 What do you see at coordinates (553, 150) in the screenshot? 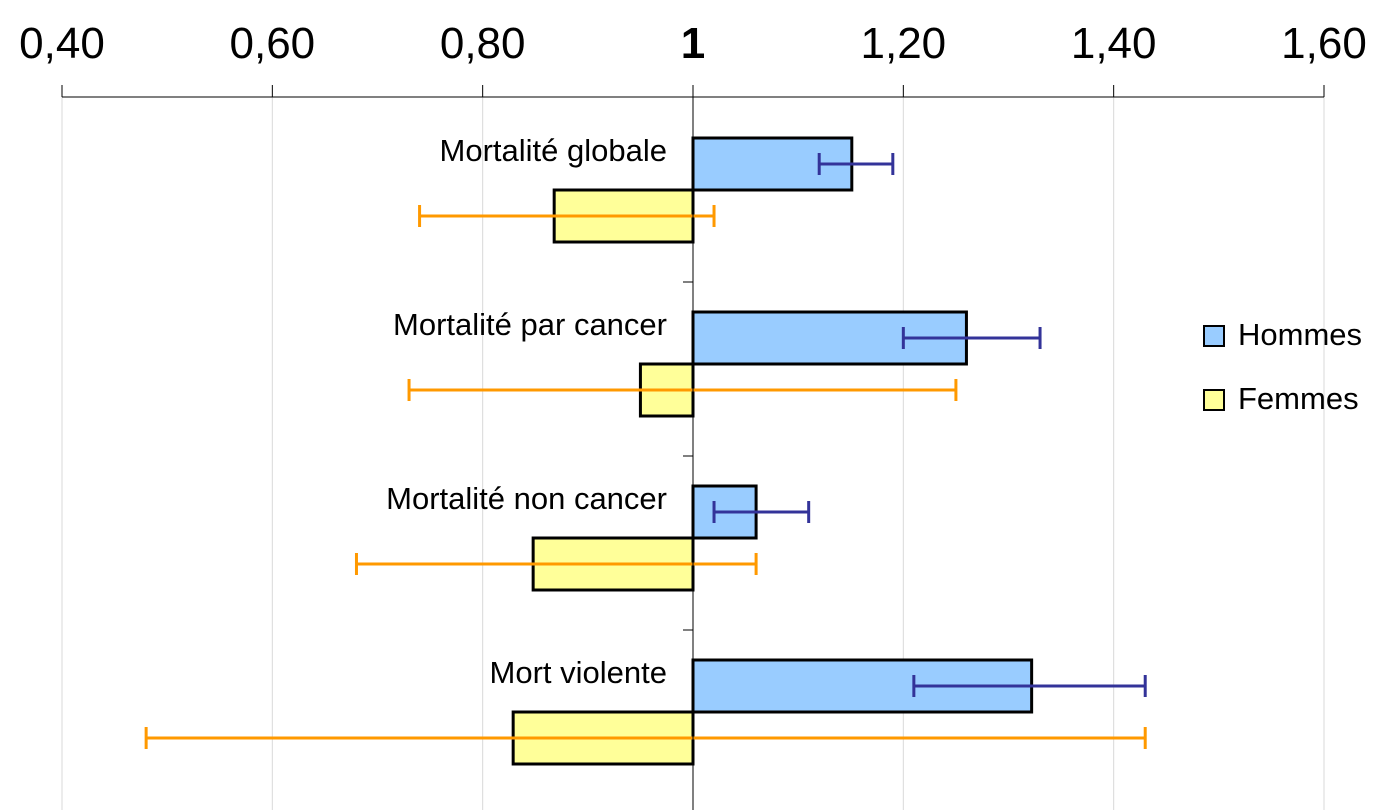
I see `category-label: Mortalité globale` at bounding box center [553, 150].